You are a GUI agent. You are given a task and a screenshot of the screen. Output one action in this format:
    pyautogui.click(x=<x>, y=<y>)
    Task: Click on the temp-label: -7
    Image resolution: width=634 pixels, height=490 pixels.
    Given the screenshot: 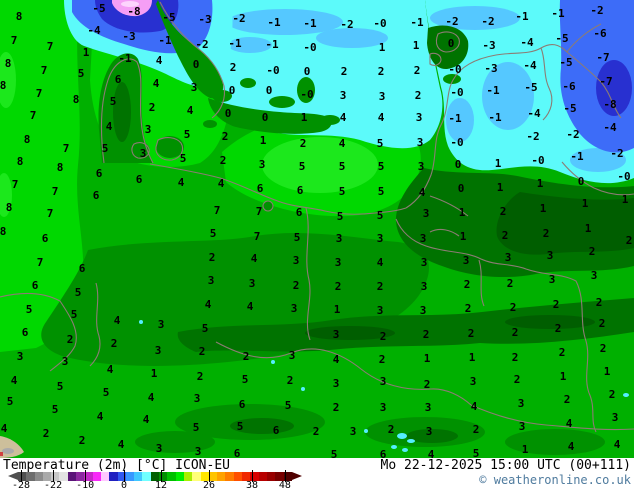 What is the action you would take?
    pyautogui.click(x=605, y=81)
    